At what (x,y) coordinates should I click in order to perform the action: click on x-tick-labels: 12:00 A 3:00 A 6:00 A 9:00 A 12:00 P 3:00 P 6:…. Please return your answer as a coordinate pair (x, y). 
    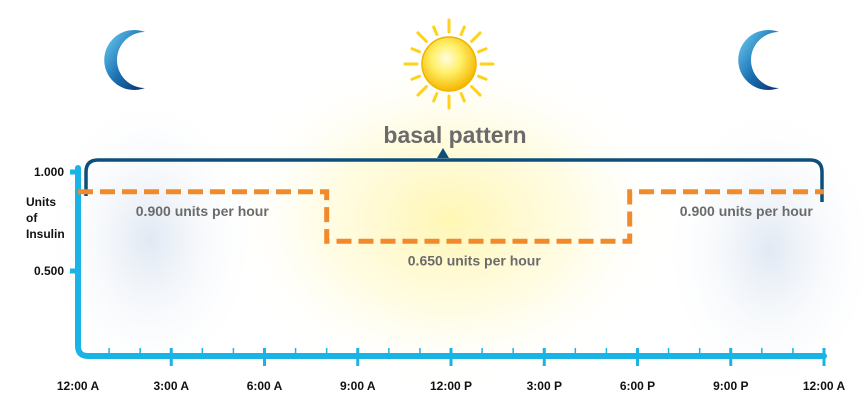
    Looking at the image, I should click on (451, 386).